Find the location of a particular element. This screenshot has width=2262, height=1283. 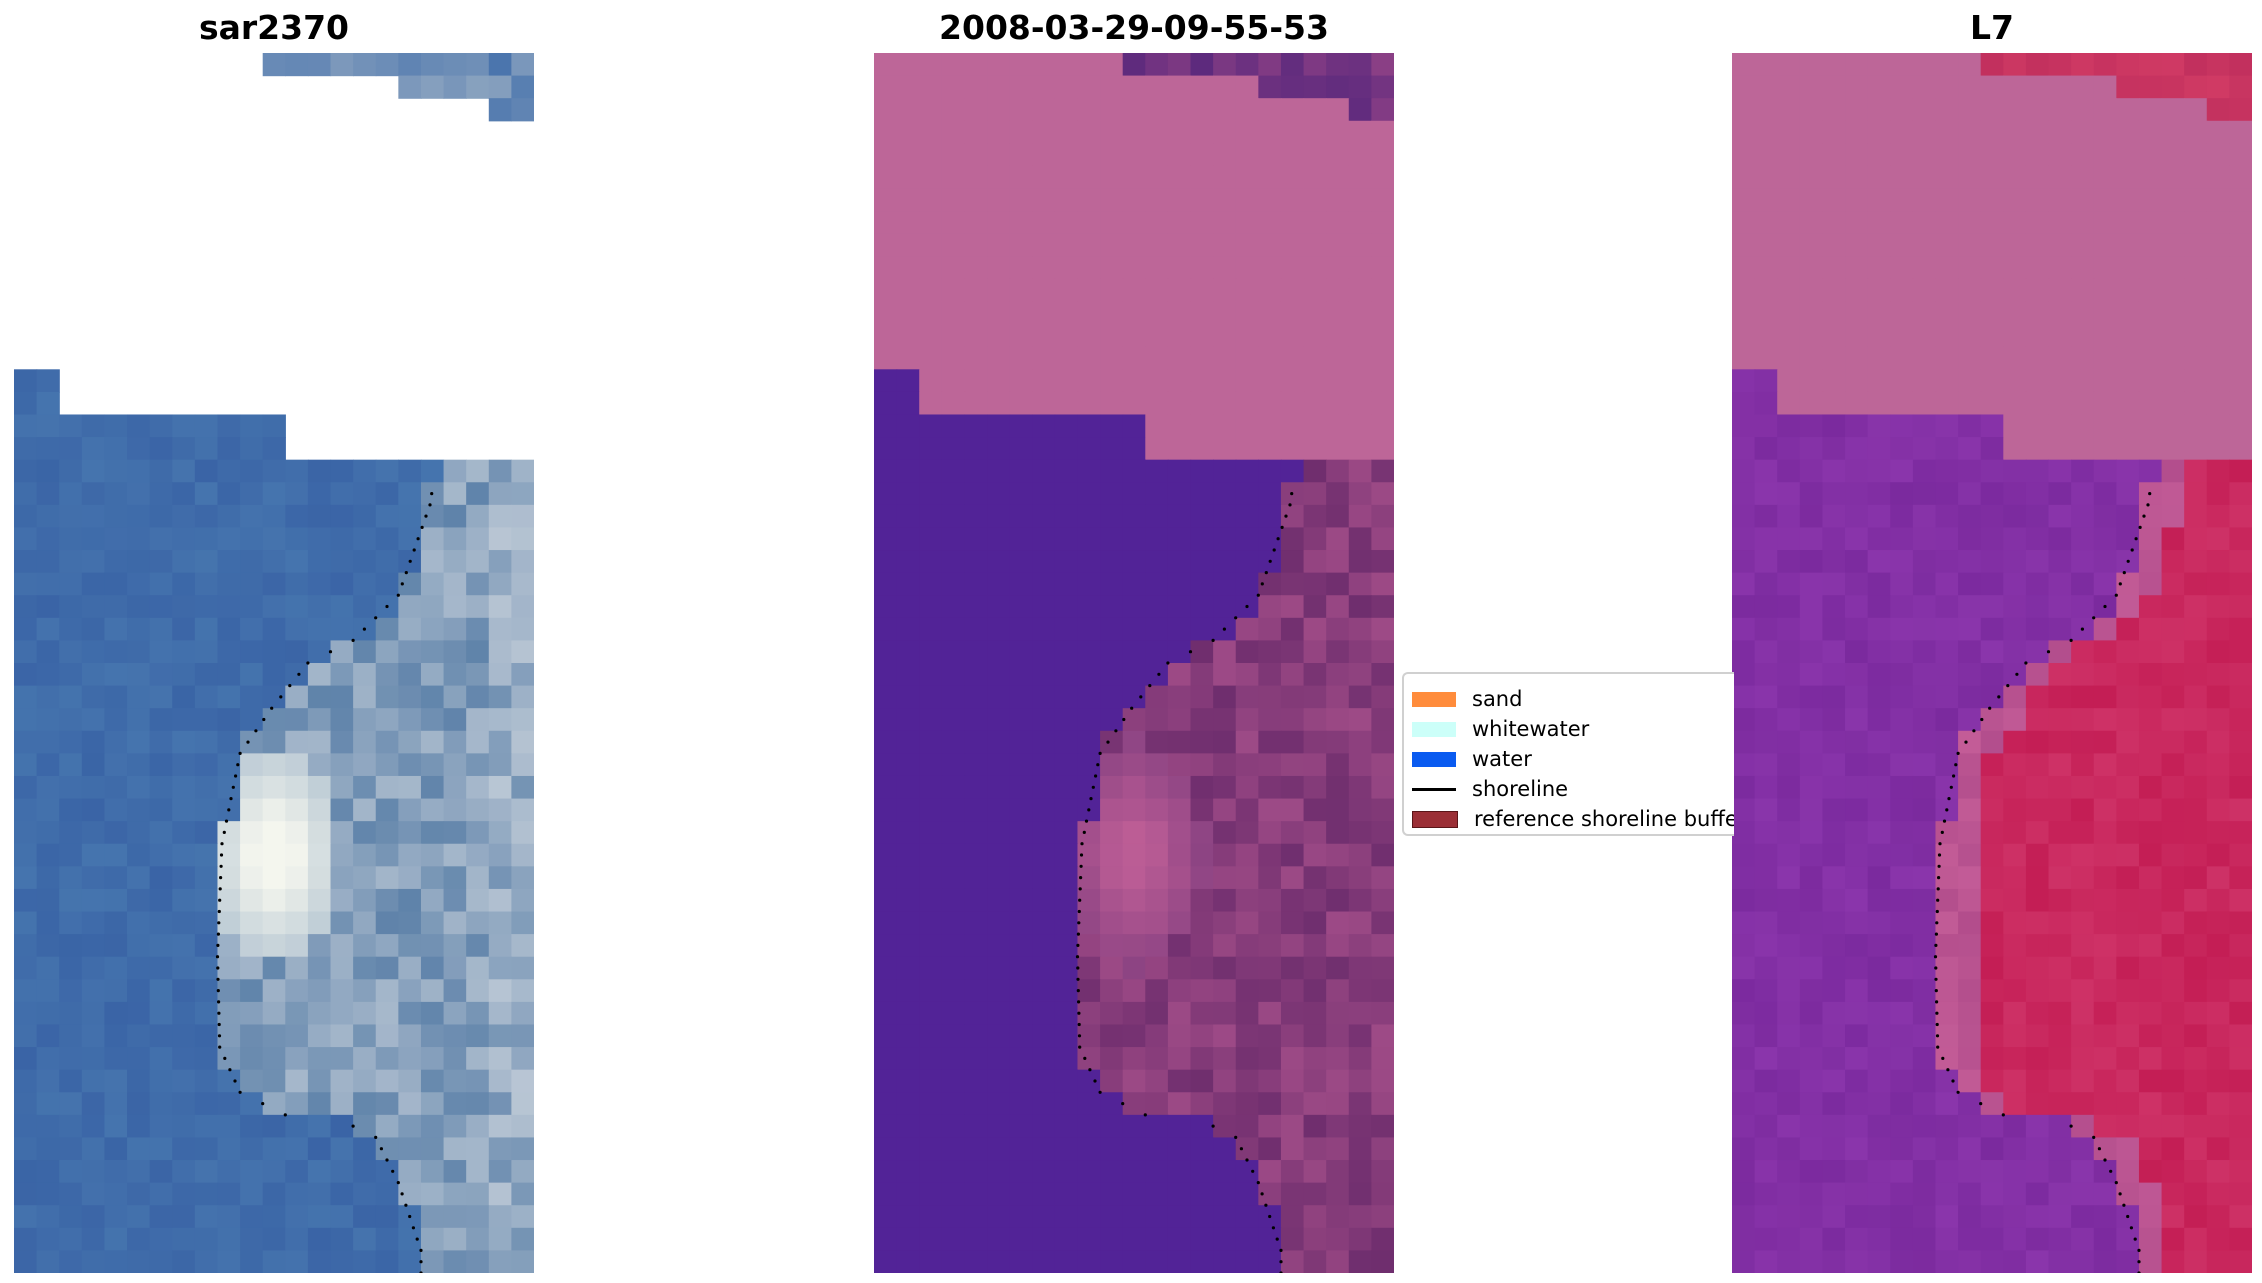

legend-label-water: water is located at coordinates (1502, 759).